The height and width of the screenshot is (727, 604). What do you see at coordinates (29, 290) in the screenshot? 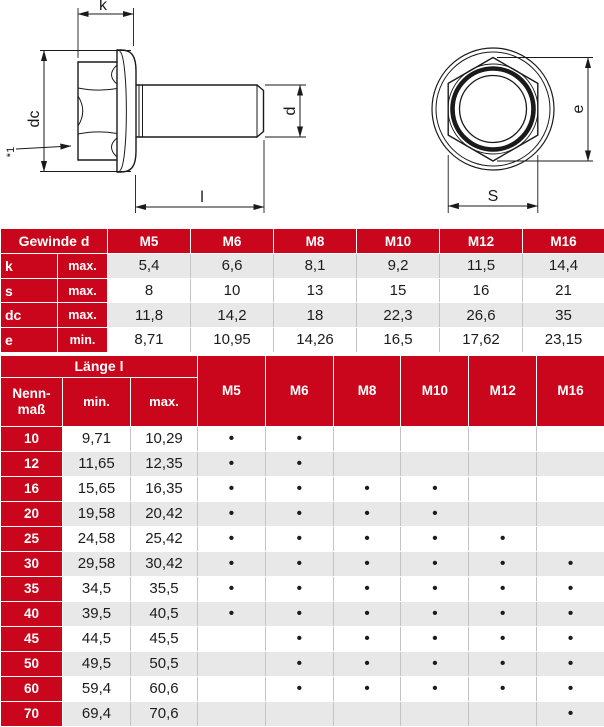
I see `dimension-row-label: s` at bounding box center [29, 290].